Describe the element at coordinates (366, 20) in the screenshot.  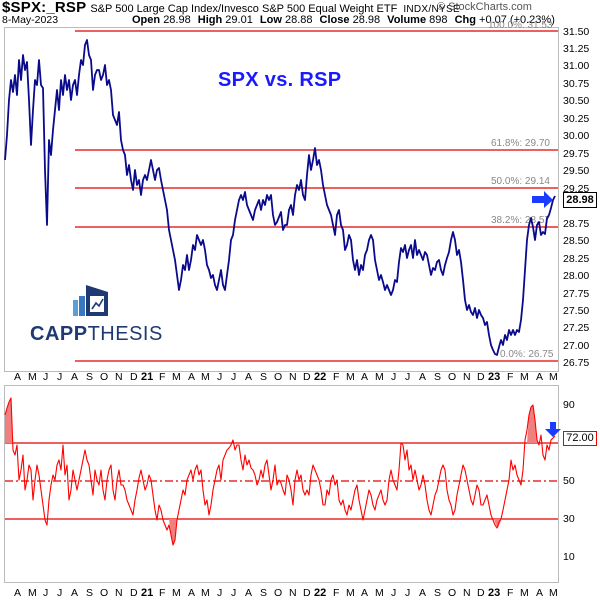
I see `close-value: 28.98` at that location.